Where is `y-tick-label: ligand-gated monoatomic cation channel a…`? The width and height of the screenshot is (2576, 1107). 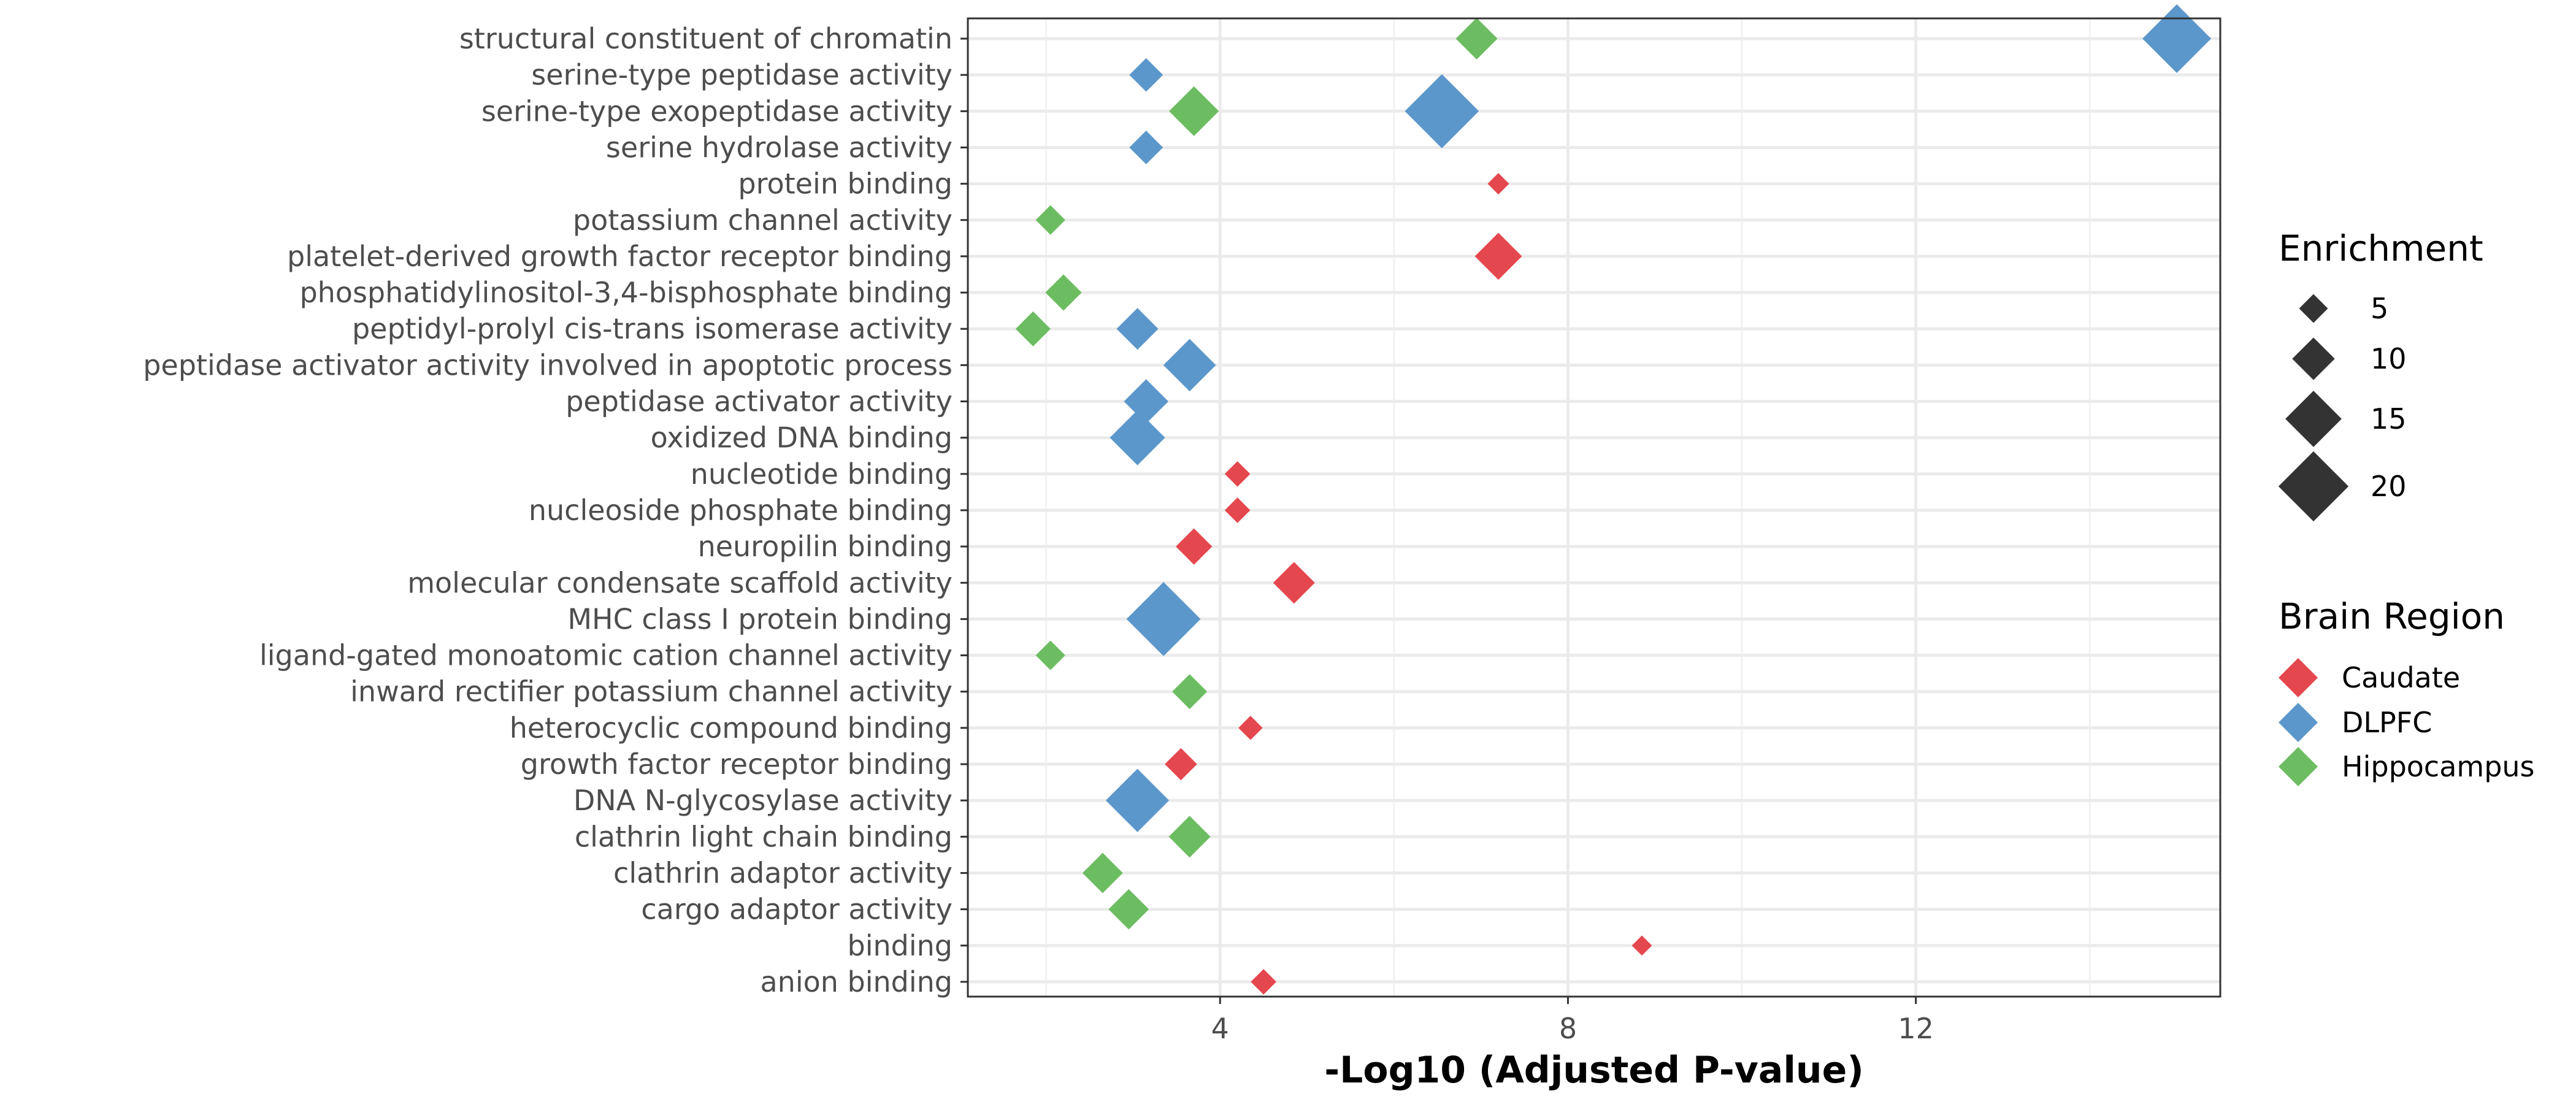
y-tick-label: ligand-gated monoatomic cation channel a… is located at coordinates (606, 655).